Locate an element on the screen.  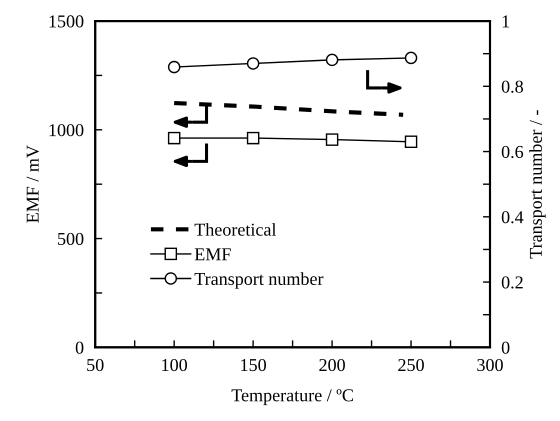
y2-tick-label: 0.2 is located at coordinates (512, 282).